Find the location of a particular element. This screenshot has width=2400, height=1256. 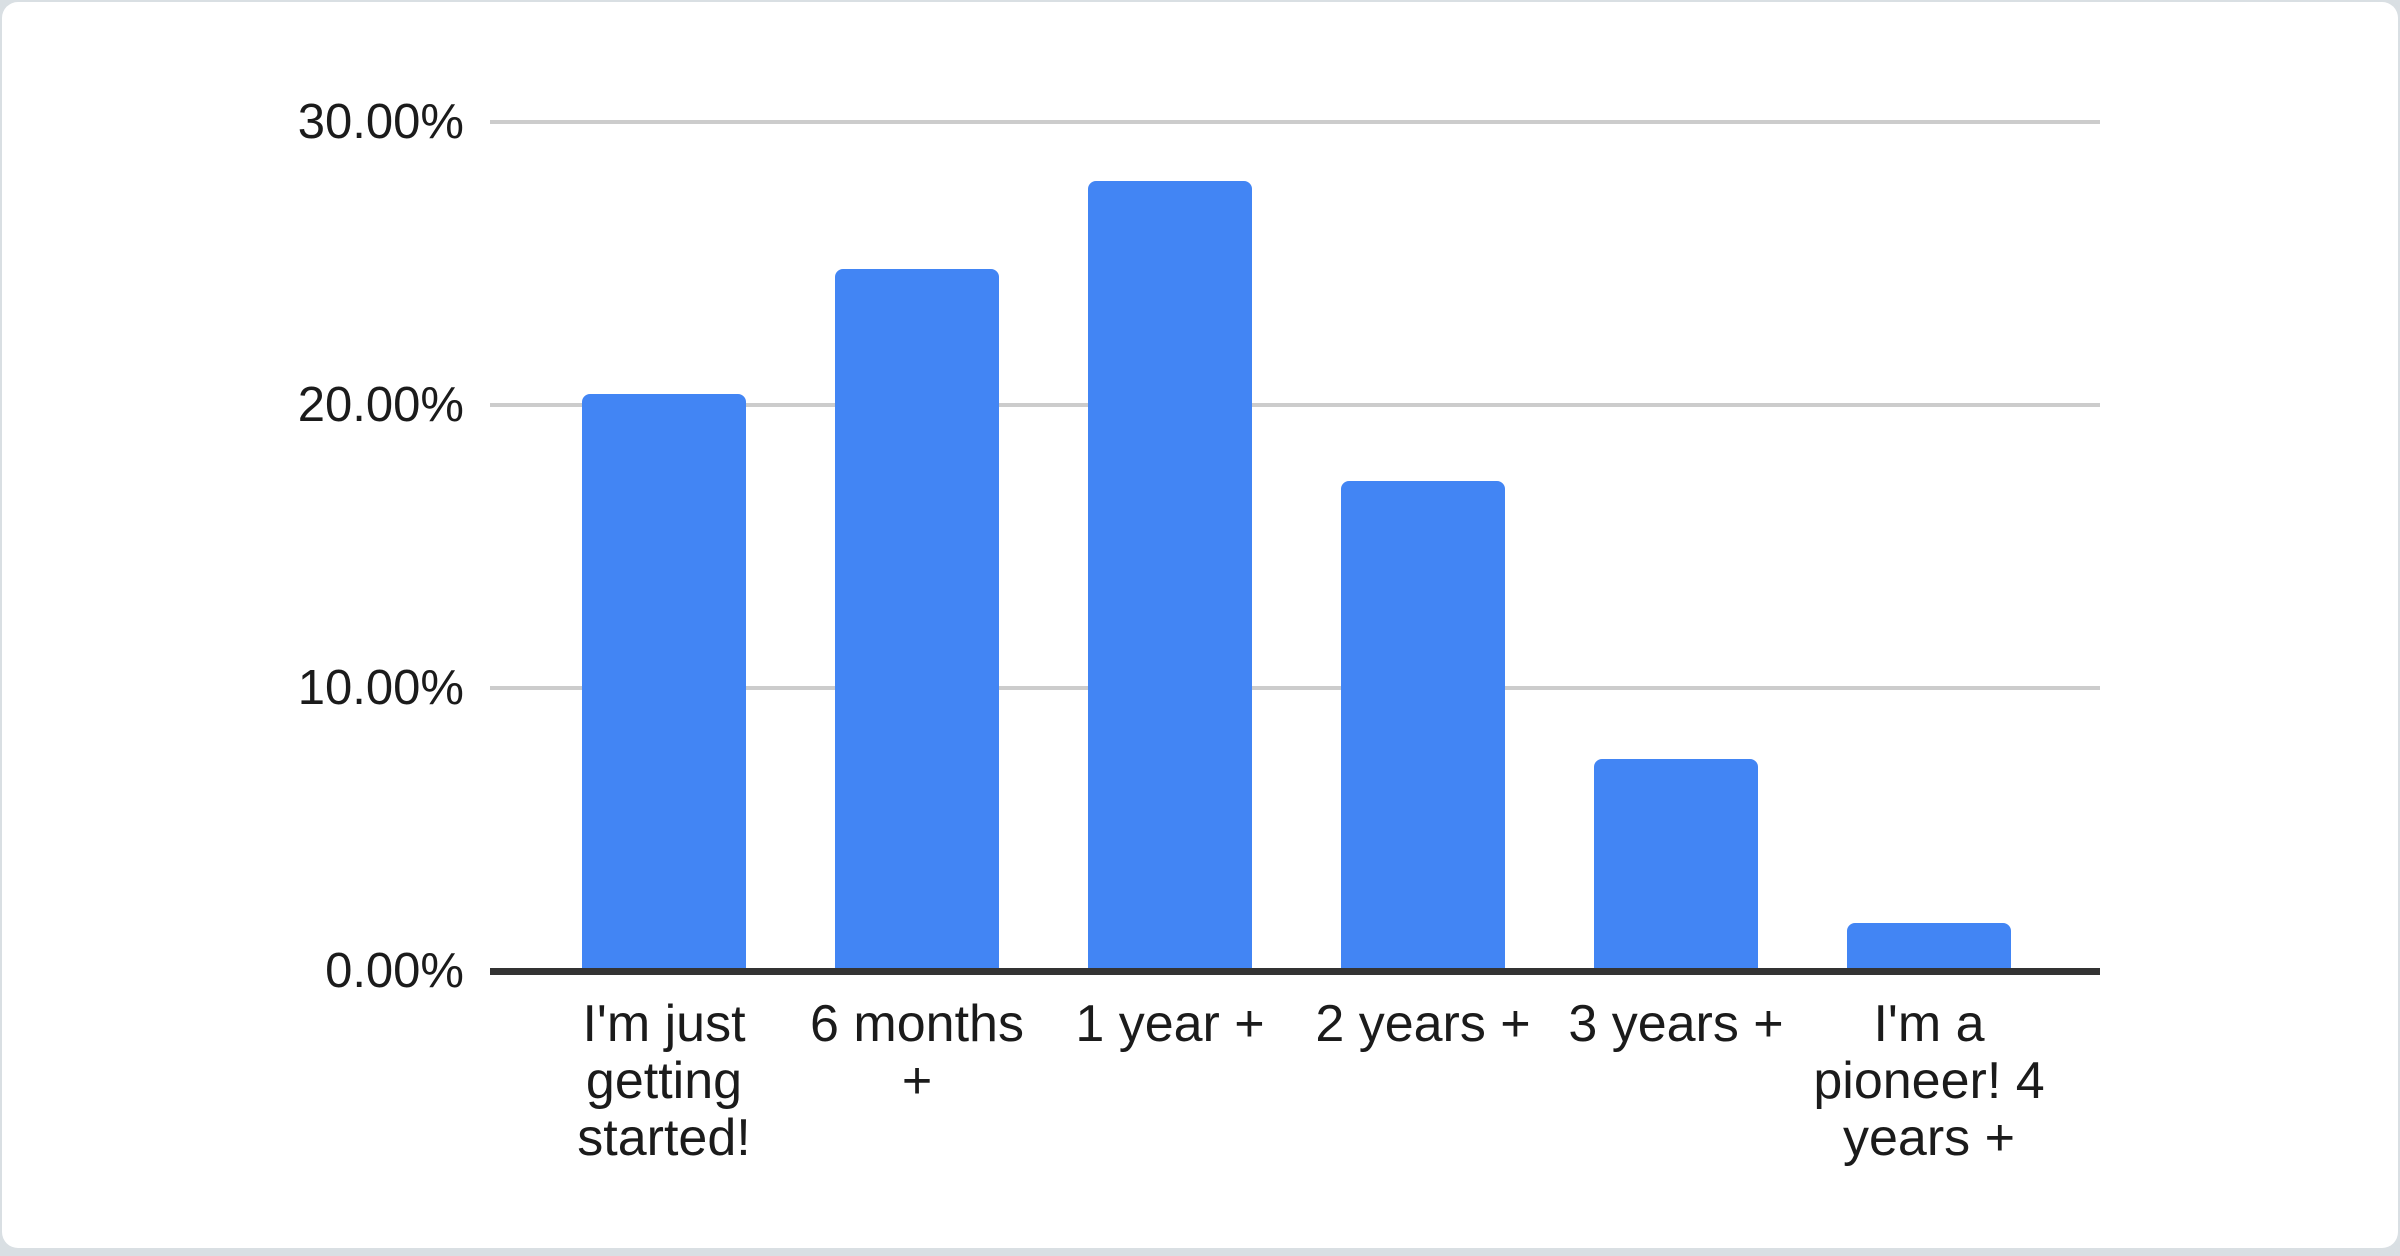

x-axis-baseline is located at coordinates (1295, 971).